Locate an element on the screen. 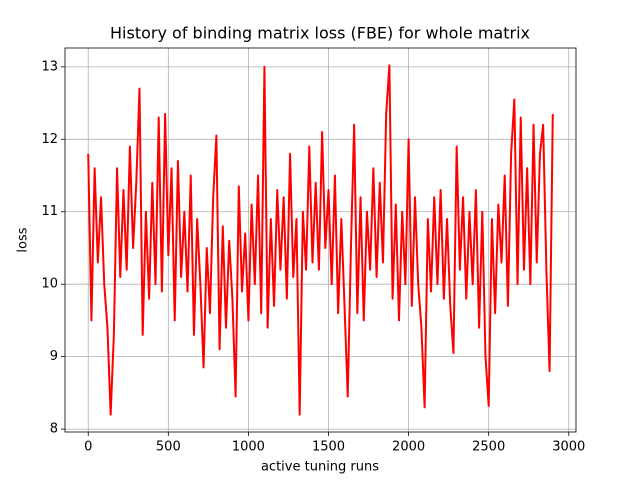 The image size is (640, 480). y-tick-label: 11 is located at coordinates (49, 211).